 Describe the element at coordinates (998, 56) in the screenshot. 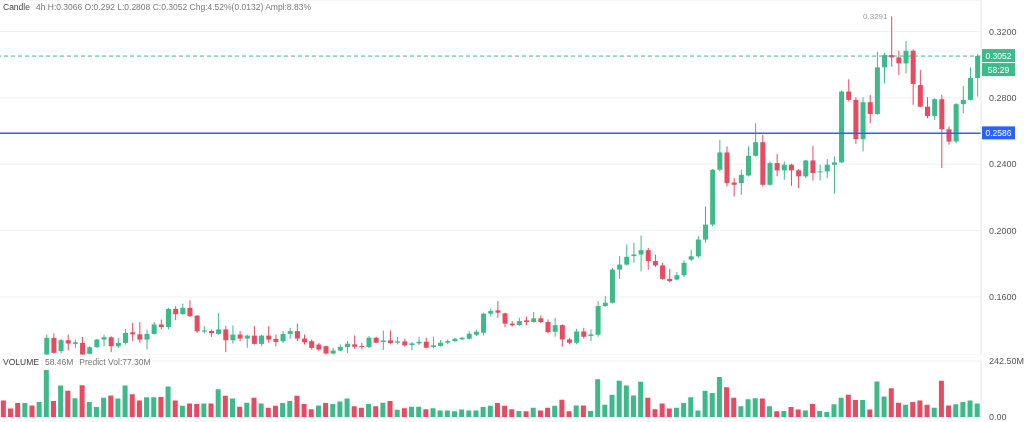

I see `ref-line-label: 0.3052` at that location.